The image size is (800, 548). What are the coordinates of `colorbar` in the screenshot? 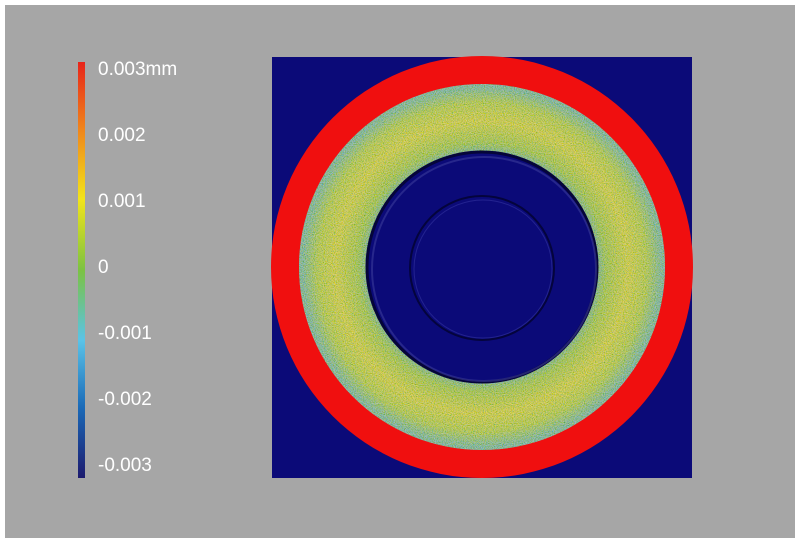 It's located at (81, 270).